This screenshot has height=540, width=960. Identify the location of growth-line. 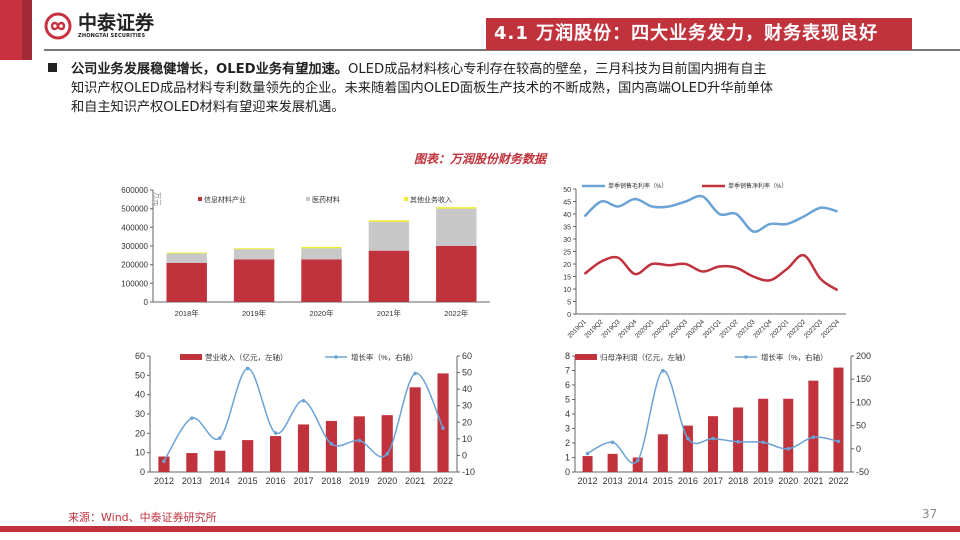
(713, 417).